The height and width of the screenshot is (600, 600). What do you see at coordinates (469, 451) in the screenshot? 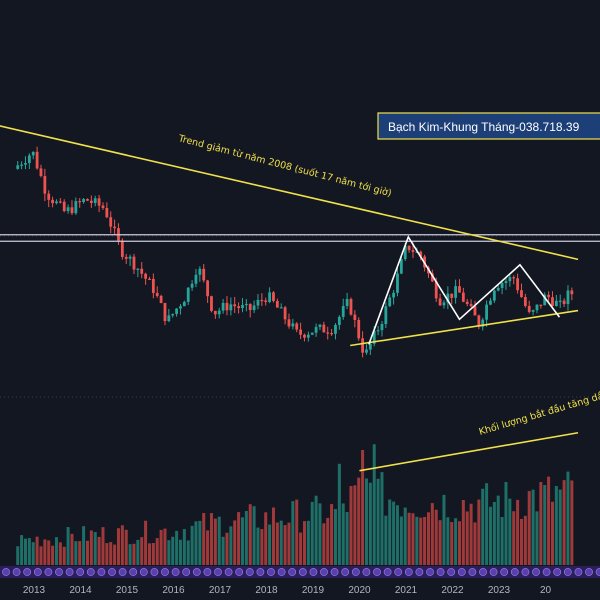
I see `volume-trend-line` at bounding box center [469, 451].